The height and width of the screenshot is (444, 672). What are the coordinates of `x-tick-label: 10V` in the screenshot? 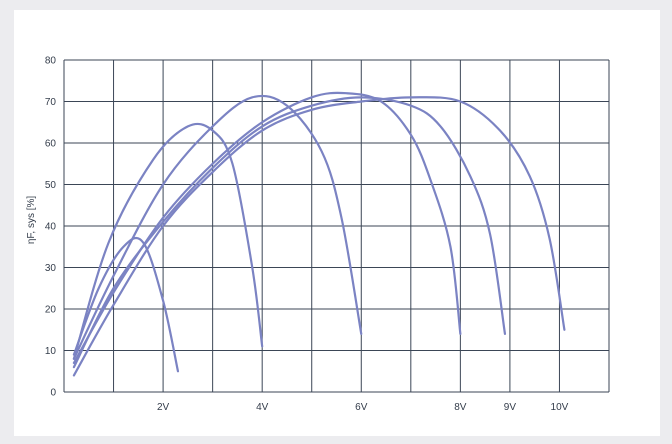 It's located at (560, 407).